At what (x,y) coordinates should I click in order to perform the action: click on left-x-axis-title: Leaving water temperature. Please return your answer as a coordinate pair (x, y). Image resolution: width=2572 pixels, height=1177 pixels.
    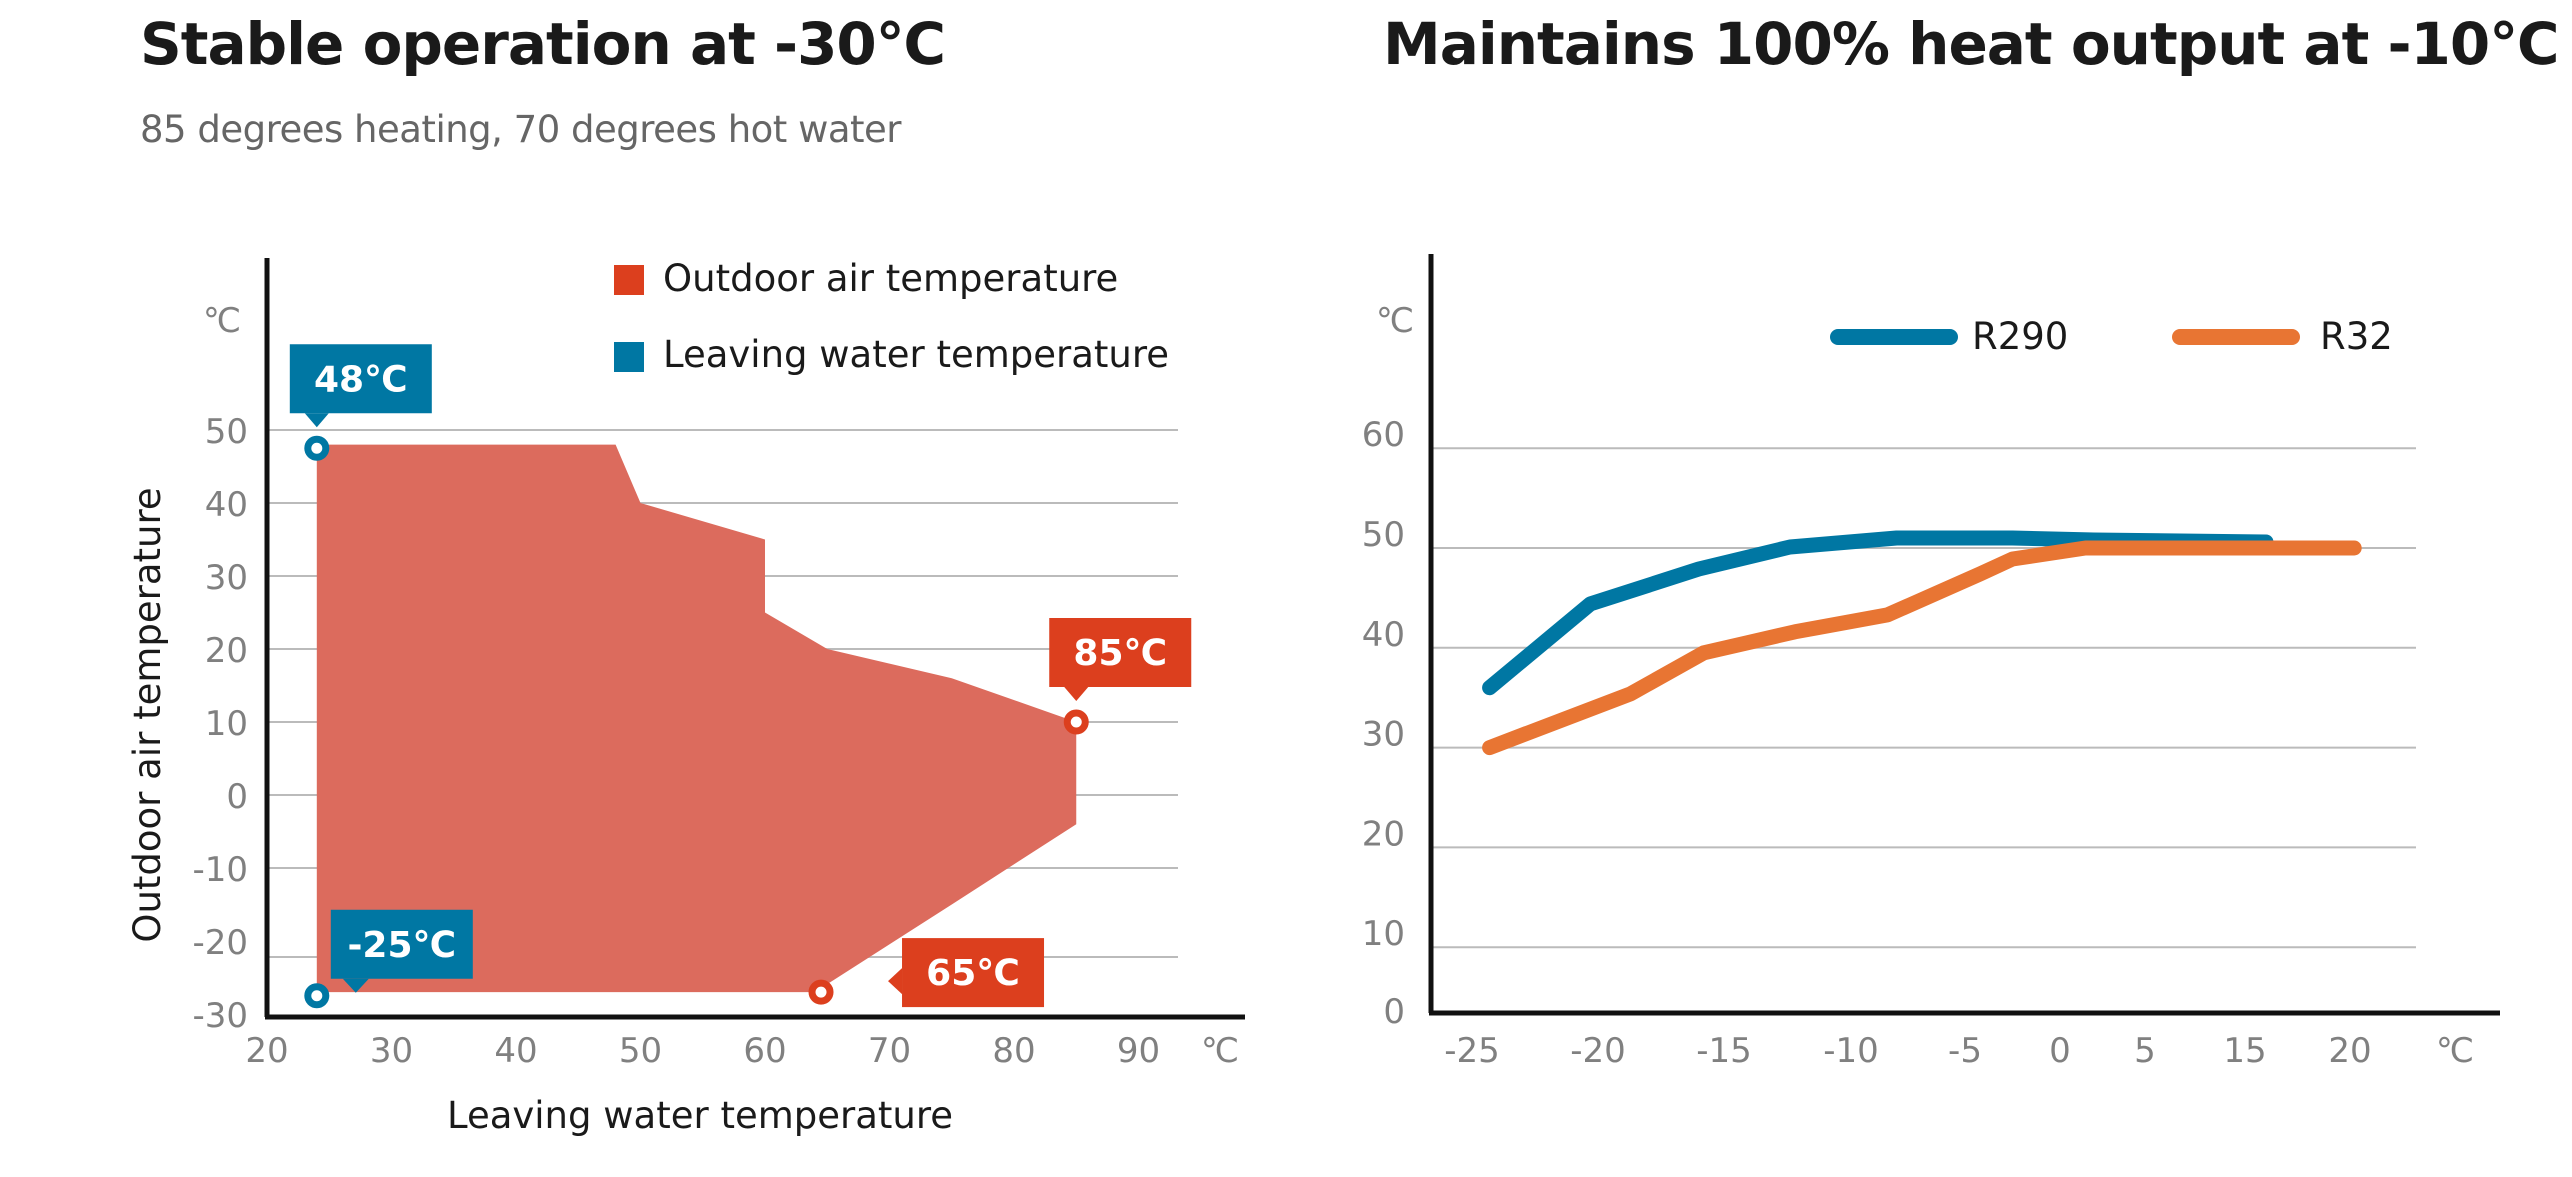
    Looking at the image, I should click on (700, 1115).